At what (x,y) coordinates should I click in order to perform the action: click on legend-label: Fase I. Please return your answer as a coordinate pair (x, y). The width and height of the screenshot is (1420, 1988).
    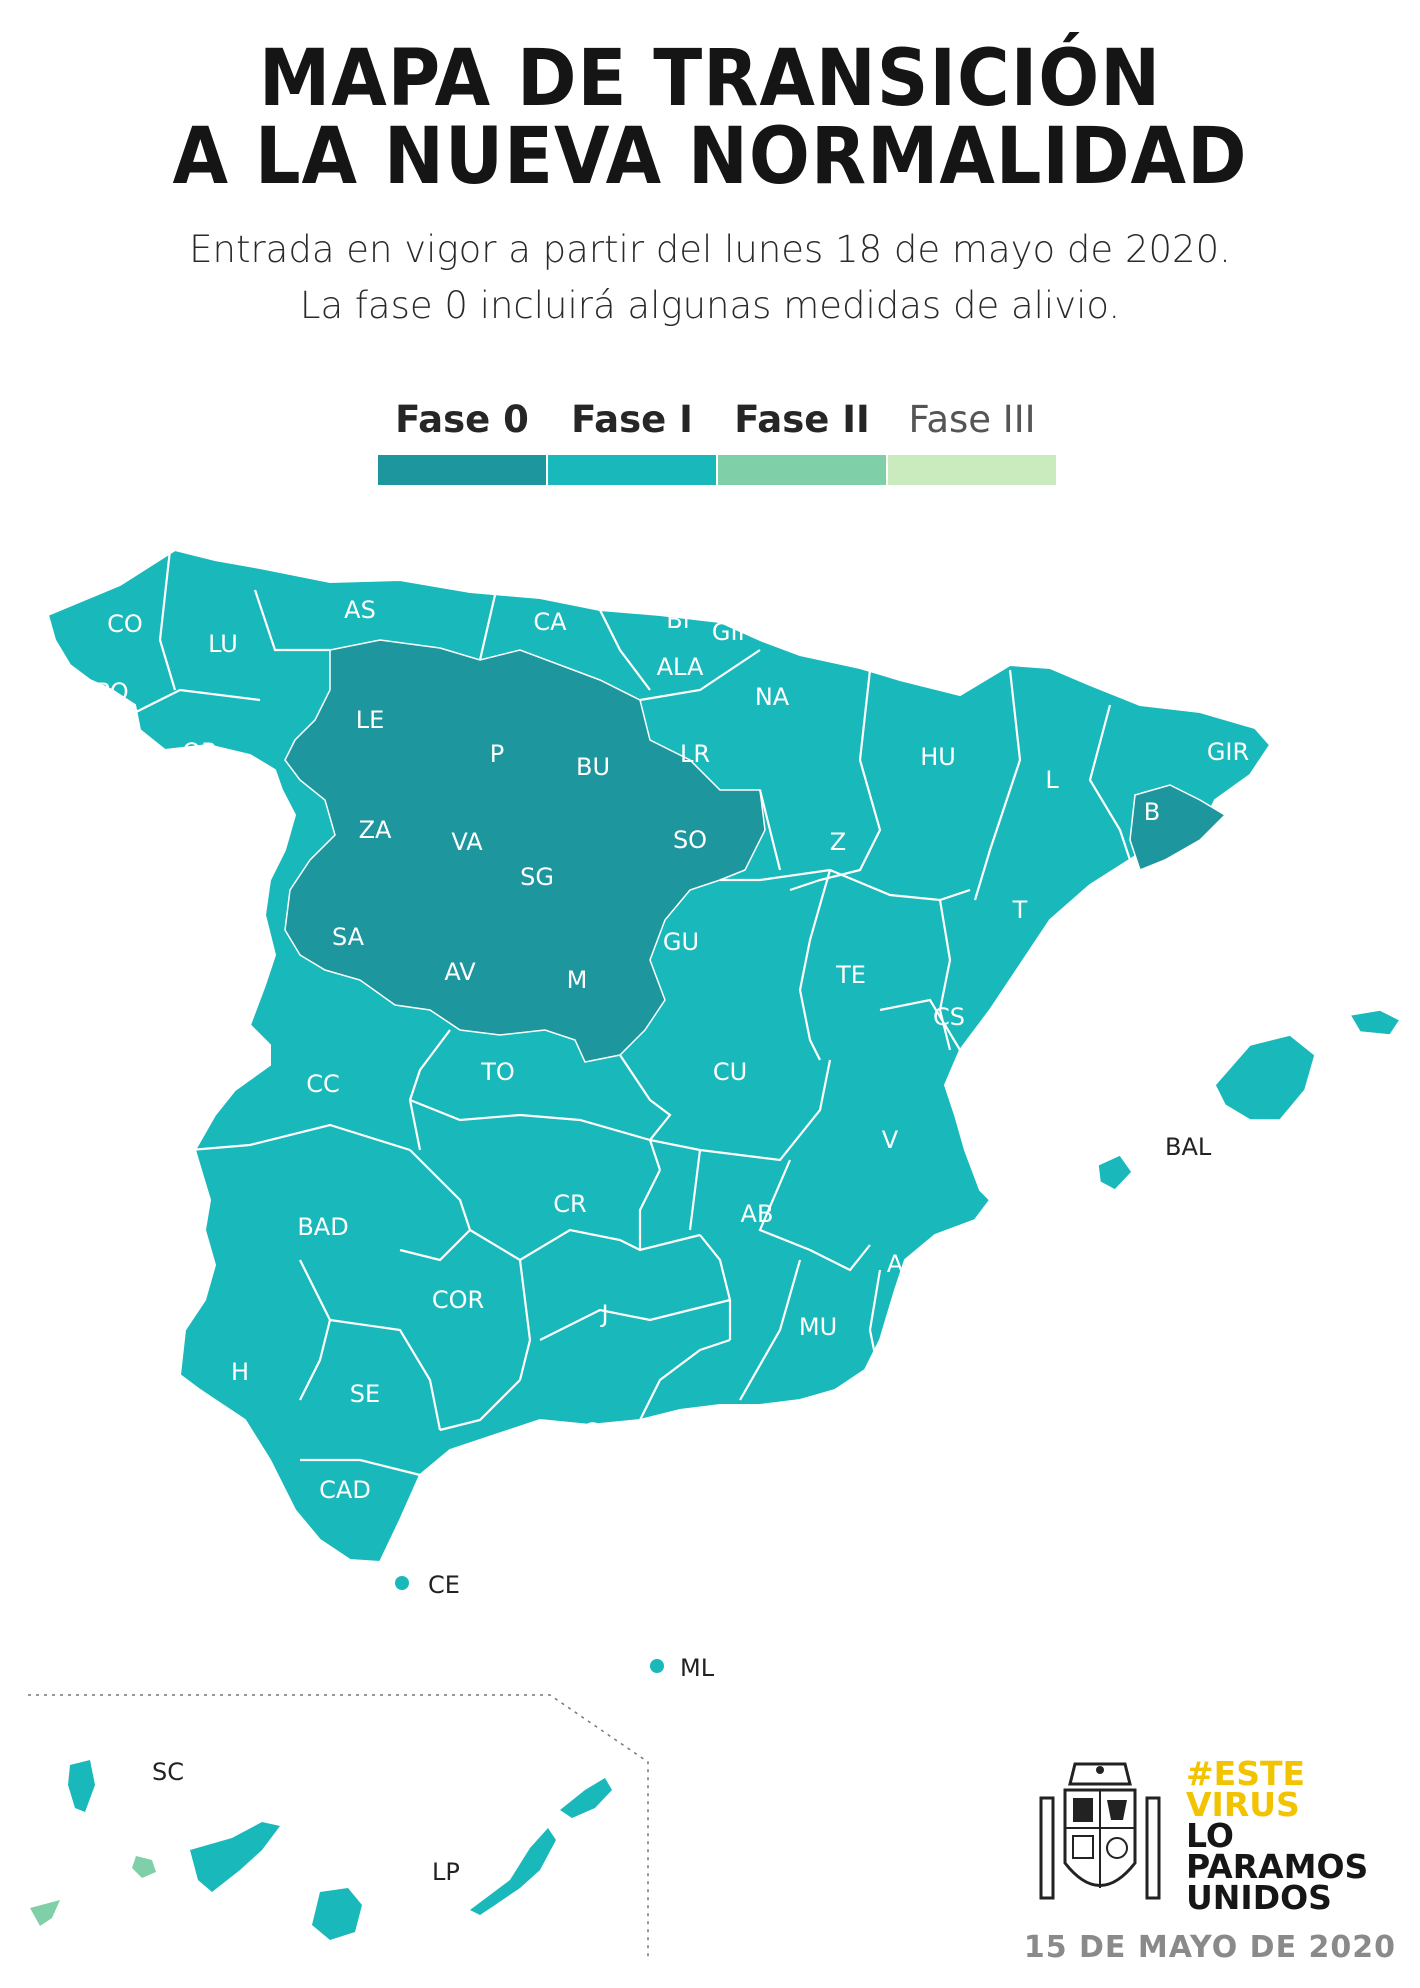
    Looking at the image, I should click on (632, 419).